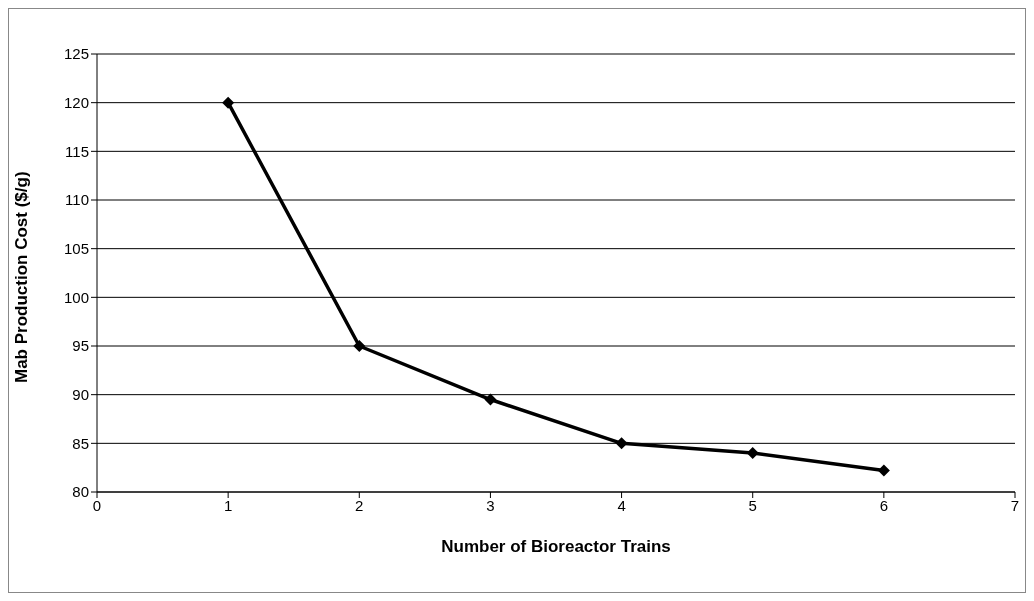 The width and height of the screenshot is (1034, 601). Describe the element at coordinates (22, 277) in the screenshot. I see `y-axis-title: Mab Production Cost ($/g)` at that location.